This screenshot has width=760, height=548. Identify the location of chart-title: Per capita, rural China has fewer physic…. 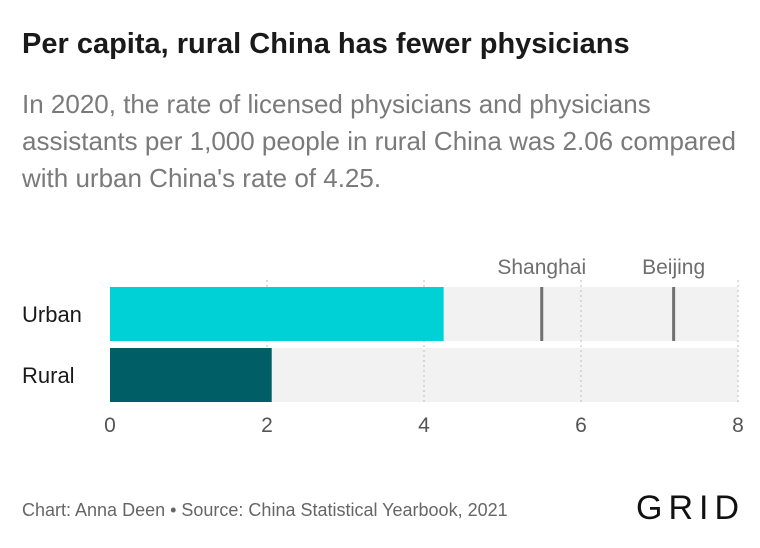
(326, 44).